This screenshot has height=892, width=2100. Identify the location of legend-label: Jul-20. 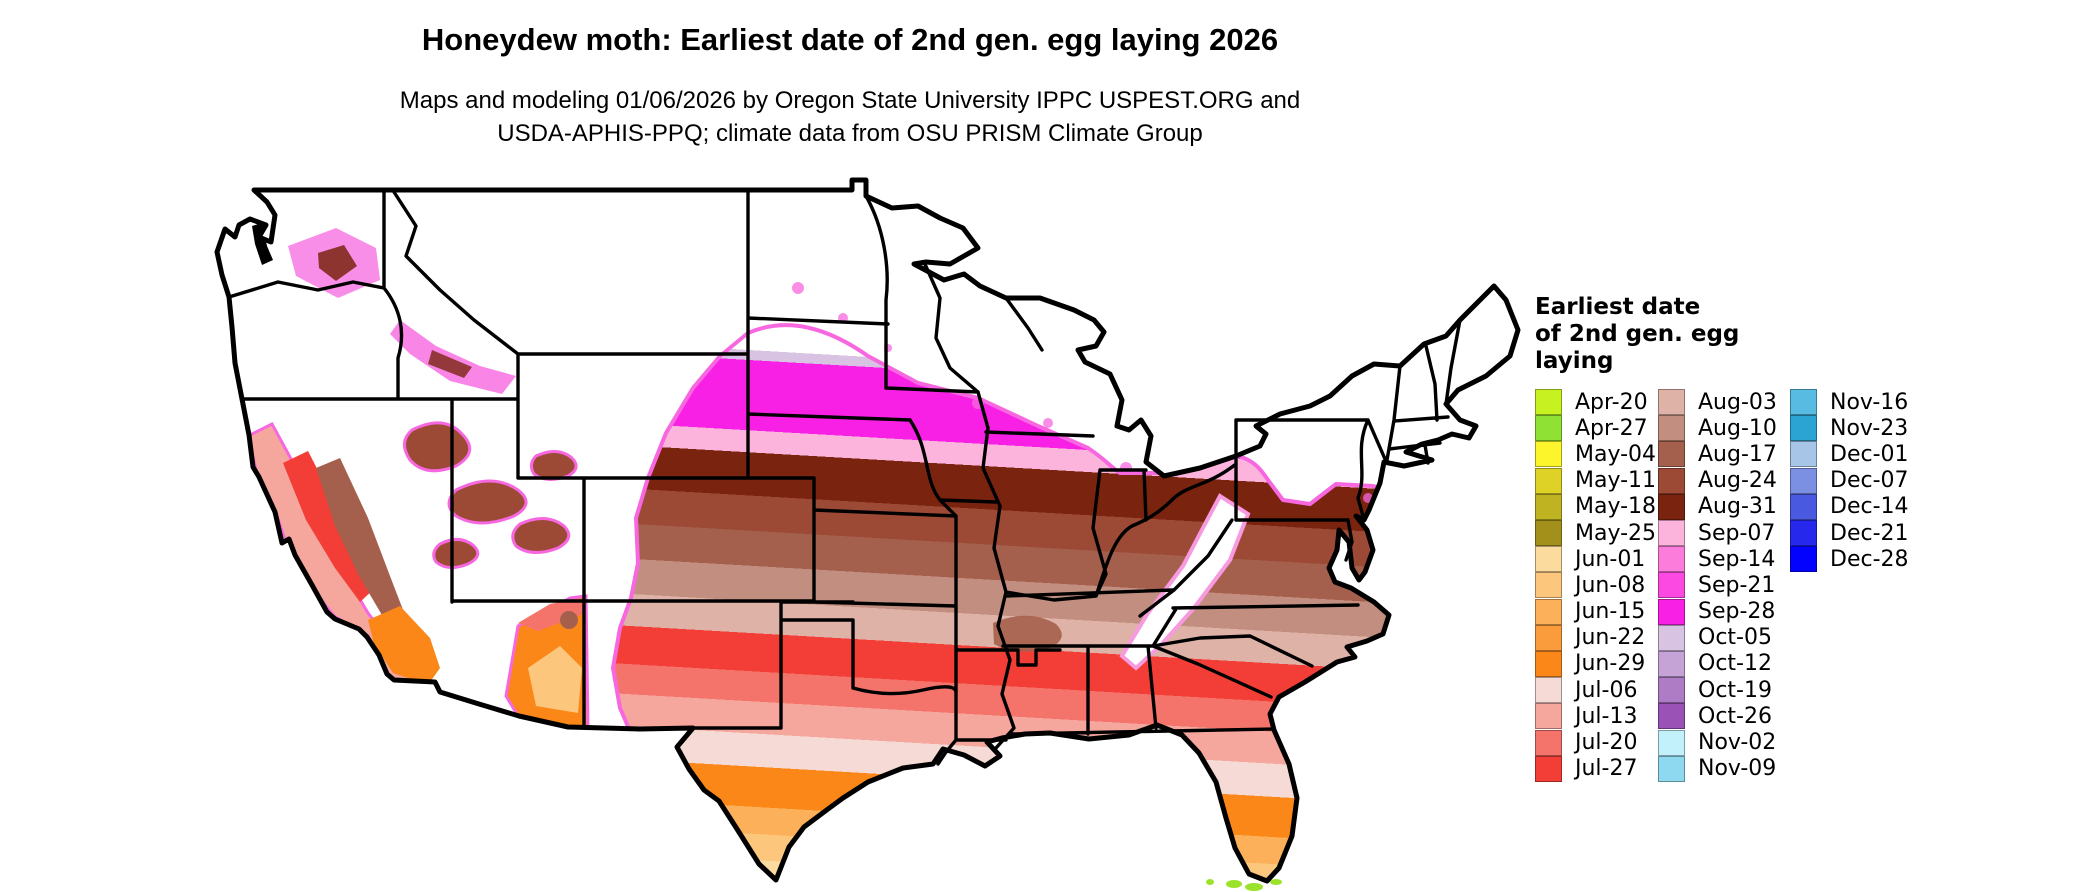
(1606, 743).